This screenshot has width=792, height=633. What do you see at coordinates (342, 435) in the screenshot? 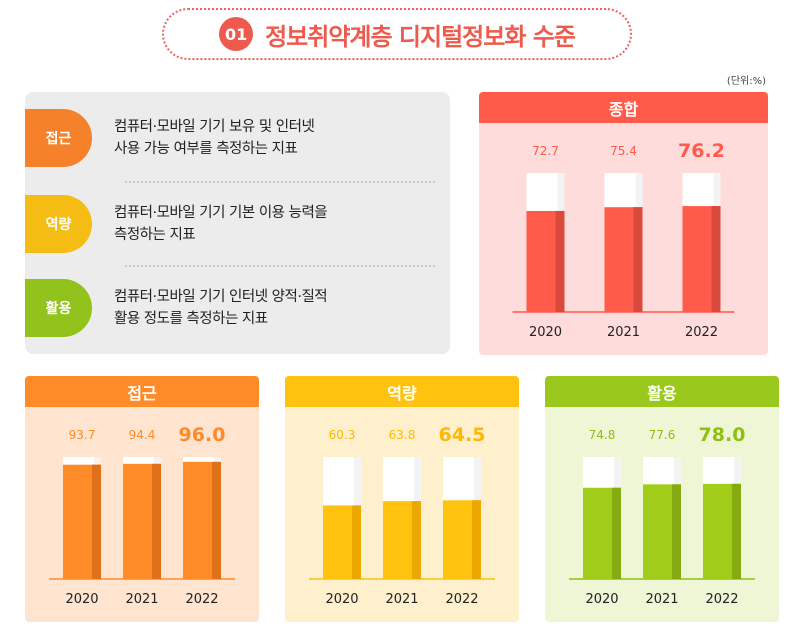
I see `value-label-2020: 60.3` at bounding box center [342, 435].